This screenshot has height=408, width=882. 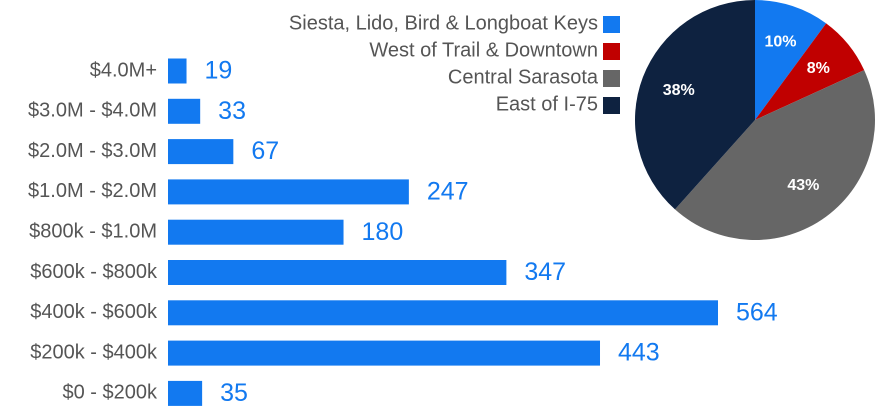 I want to click on legend-label: Central Sarasota, so click(x=523, y=77).